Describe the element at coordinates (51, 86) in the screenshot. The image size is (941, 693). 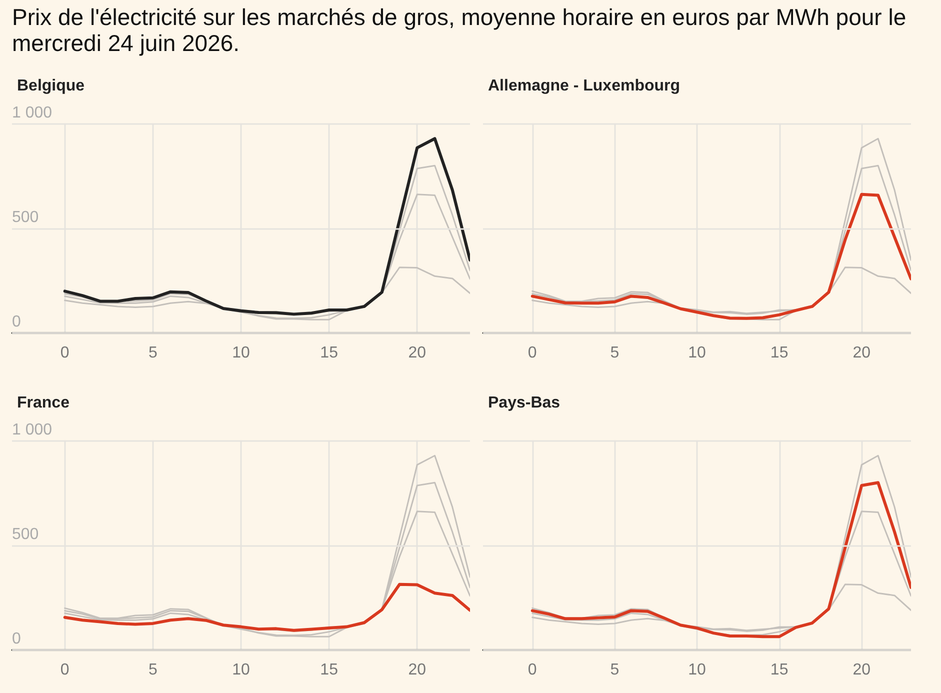
I see `chart-subtitle: Belgique` at that location.